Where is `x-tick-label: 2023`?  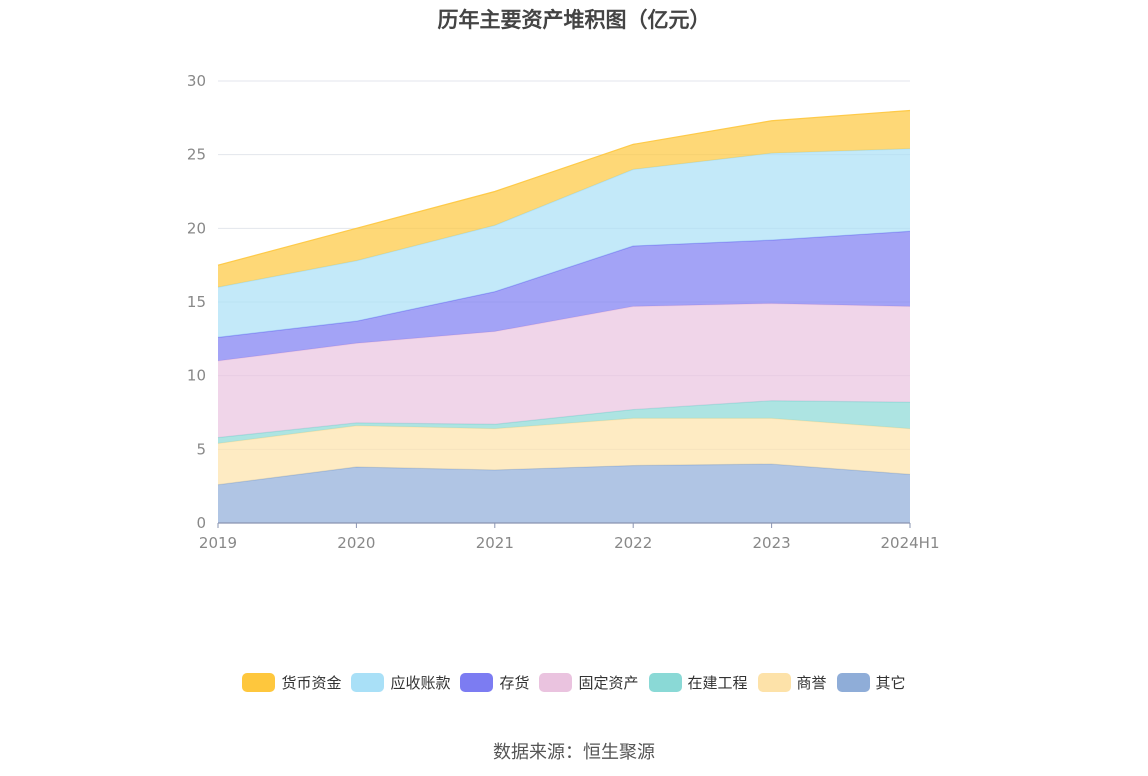 x-tick-label: 2023 is located at coordinates (772, 543).